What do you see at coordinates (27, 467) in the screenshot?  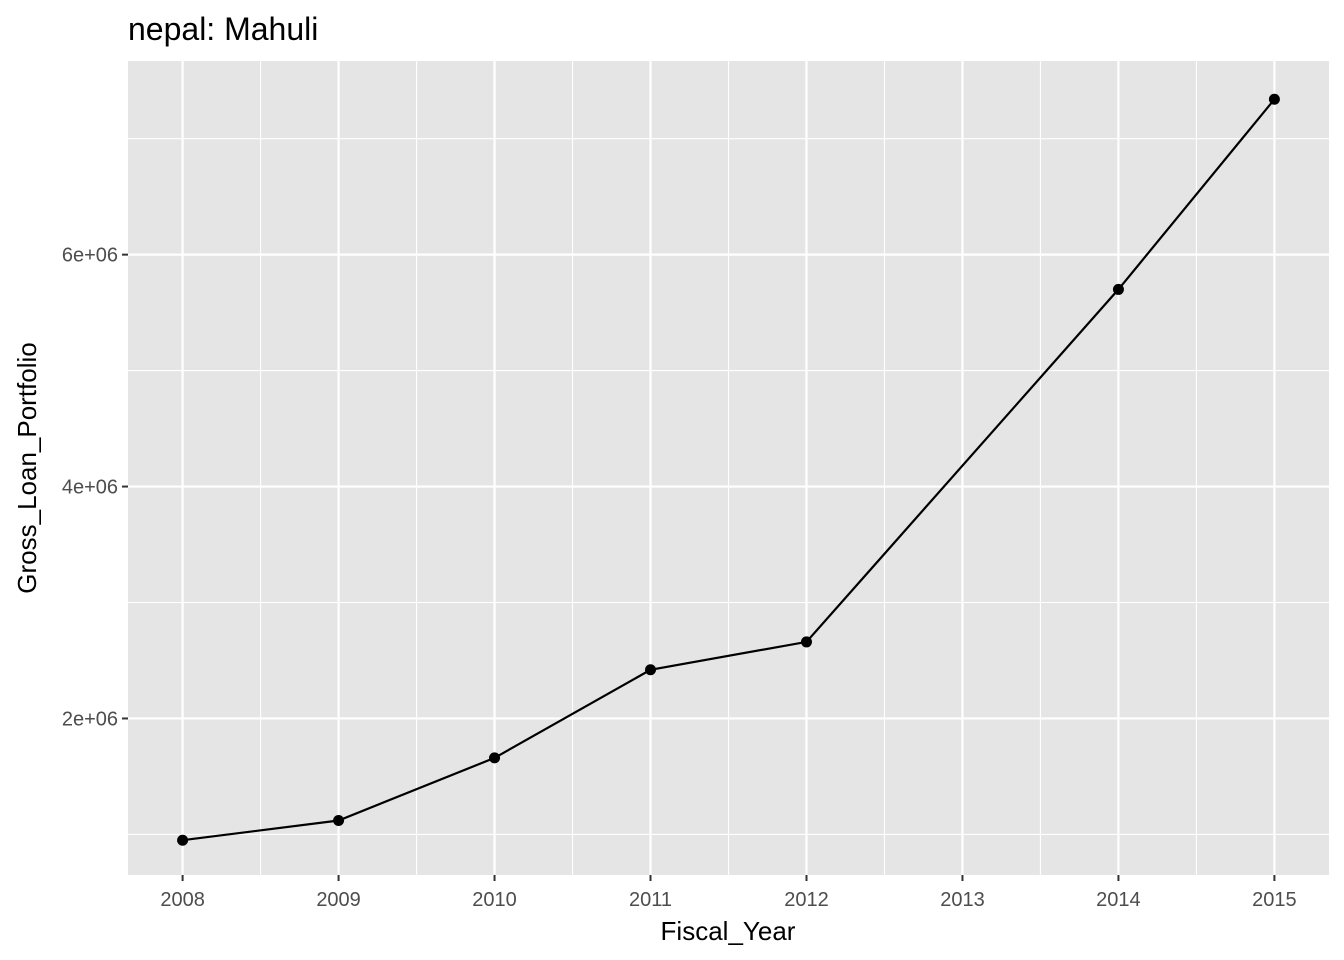 I see `y-axis-title: Gross_Loan_Portfolio` at bounding box center [27, 467].